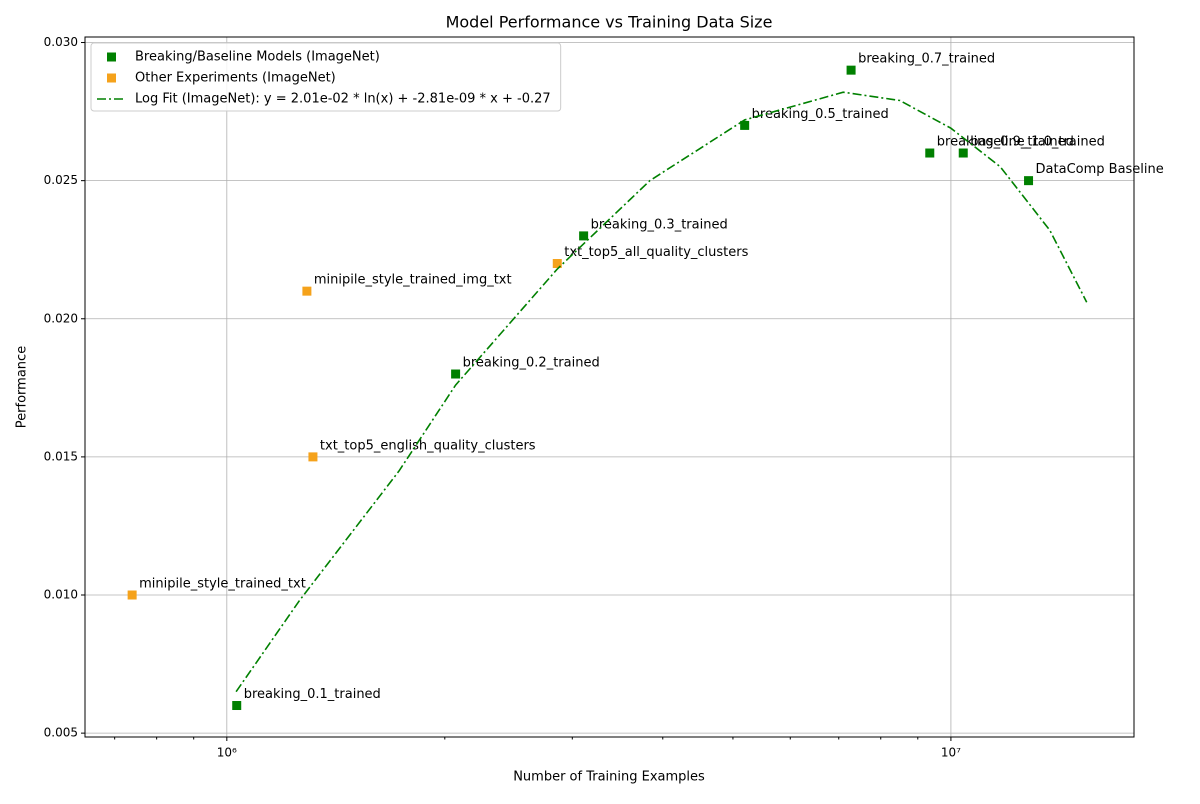  I want to click on y-tick-label: 0.010, so click(61, 595).